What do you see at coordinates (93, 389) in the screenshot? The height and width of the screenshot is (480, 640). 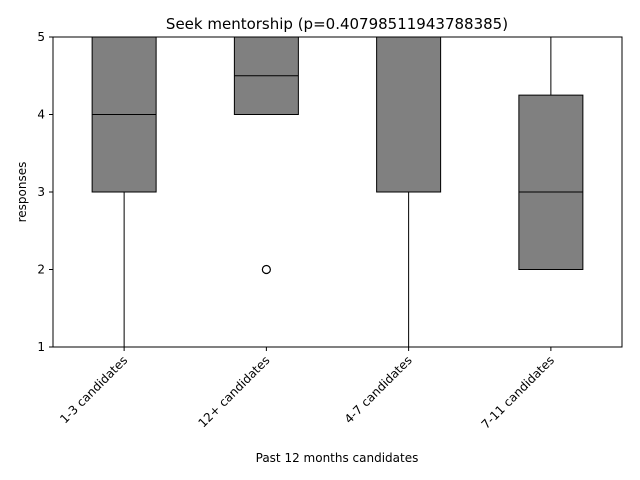 I see `x-tick-label: 1-3 candidates` at bounding box center [93, 389].